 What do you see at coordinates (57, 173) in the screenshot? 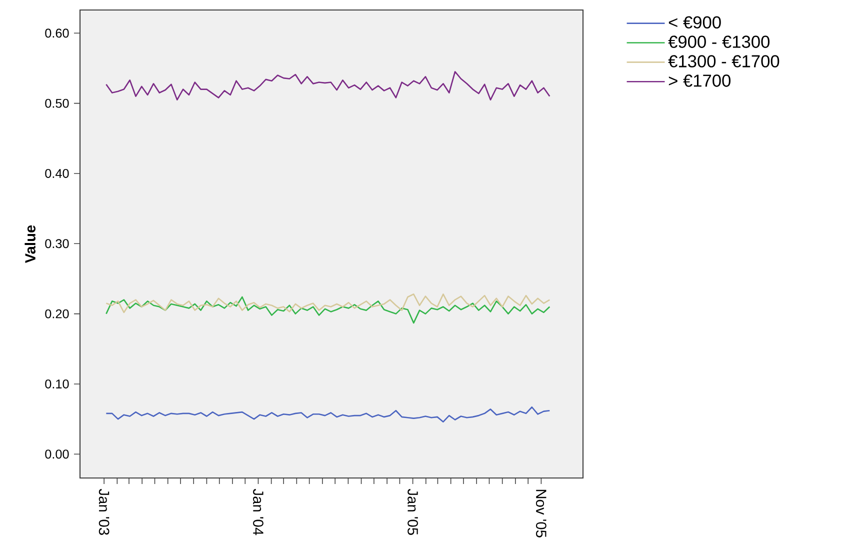
I see `y-tick-label: 0.40` at bounding box center [57, 173].